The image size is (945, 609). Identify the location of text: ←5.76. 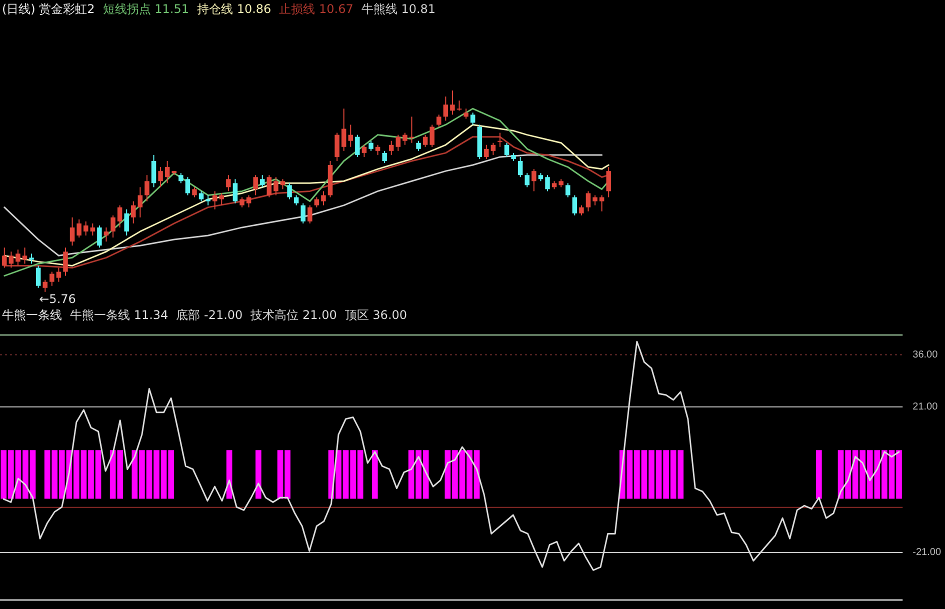
(57, 299).